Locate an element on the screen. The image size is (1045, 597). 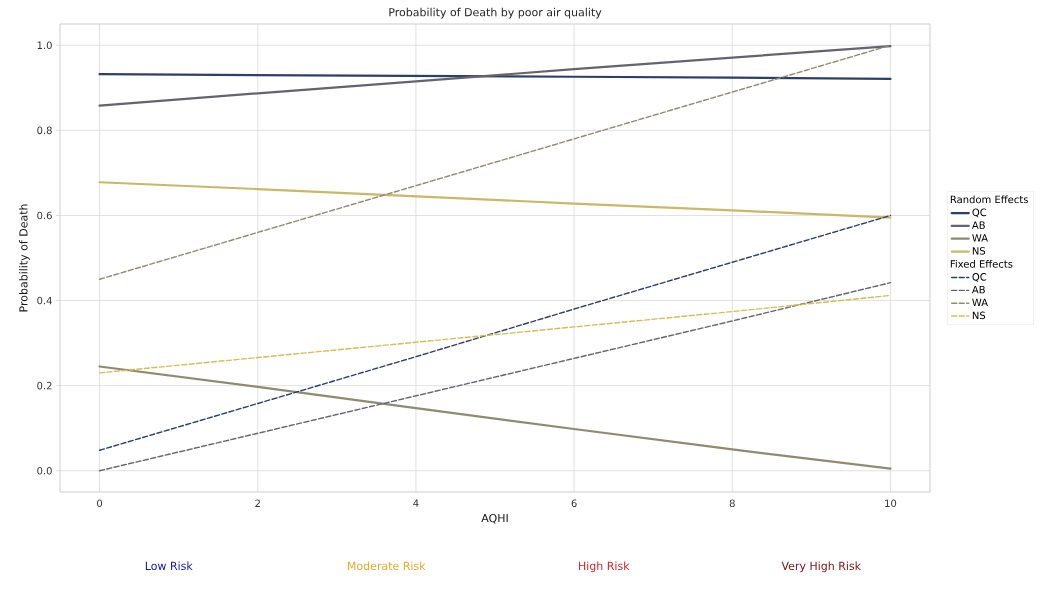
y-tick-label: 1.0 is located at coordinates (44, 45).